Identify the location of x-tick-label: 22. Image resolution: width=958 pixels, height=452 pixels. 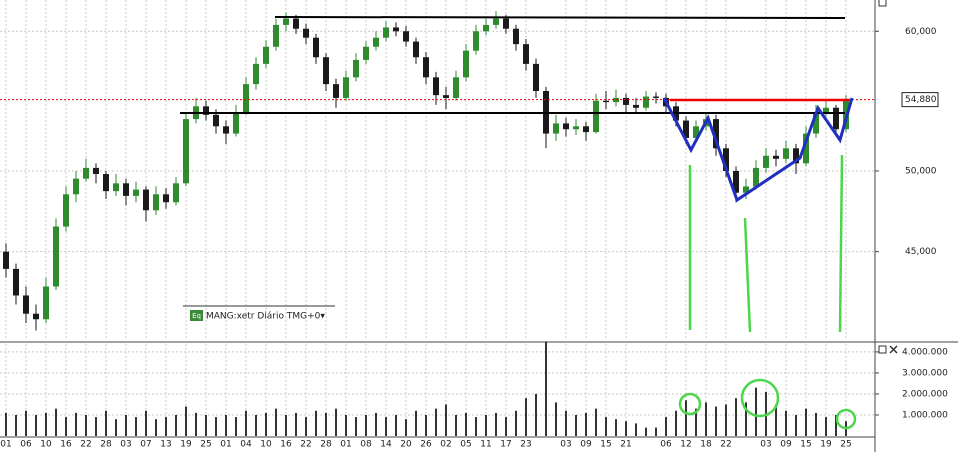
(725, 445).